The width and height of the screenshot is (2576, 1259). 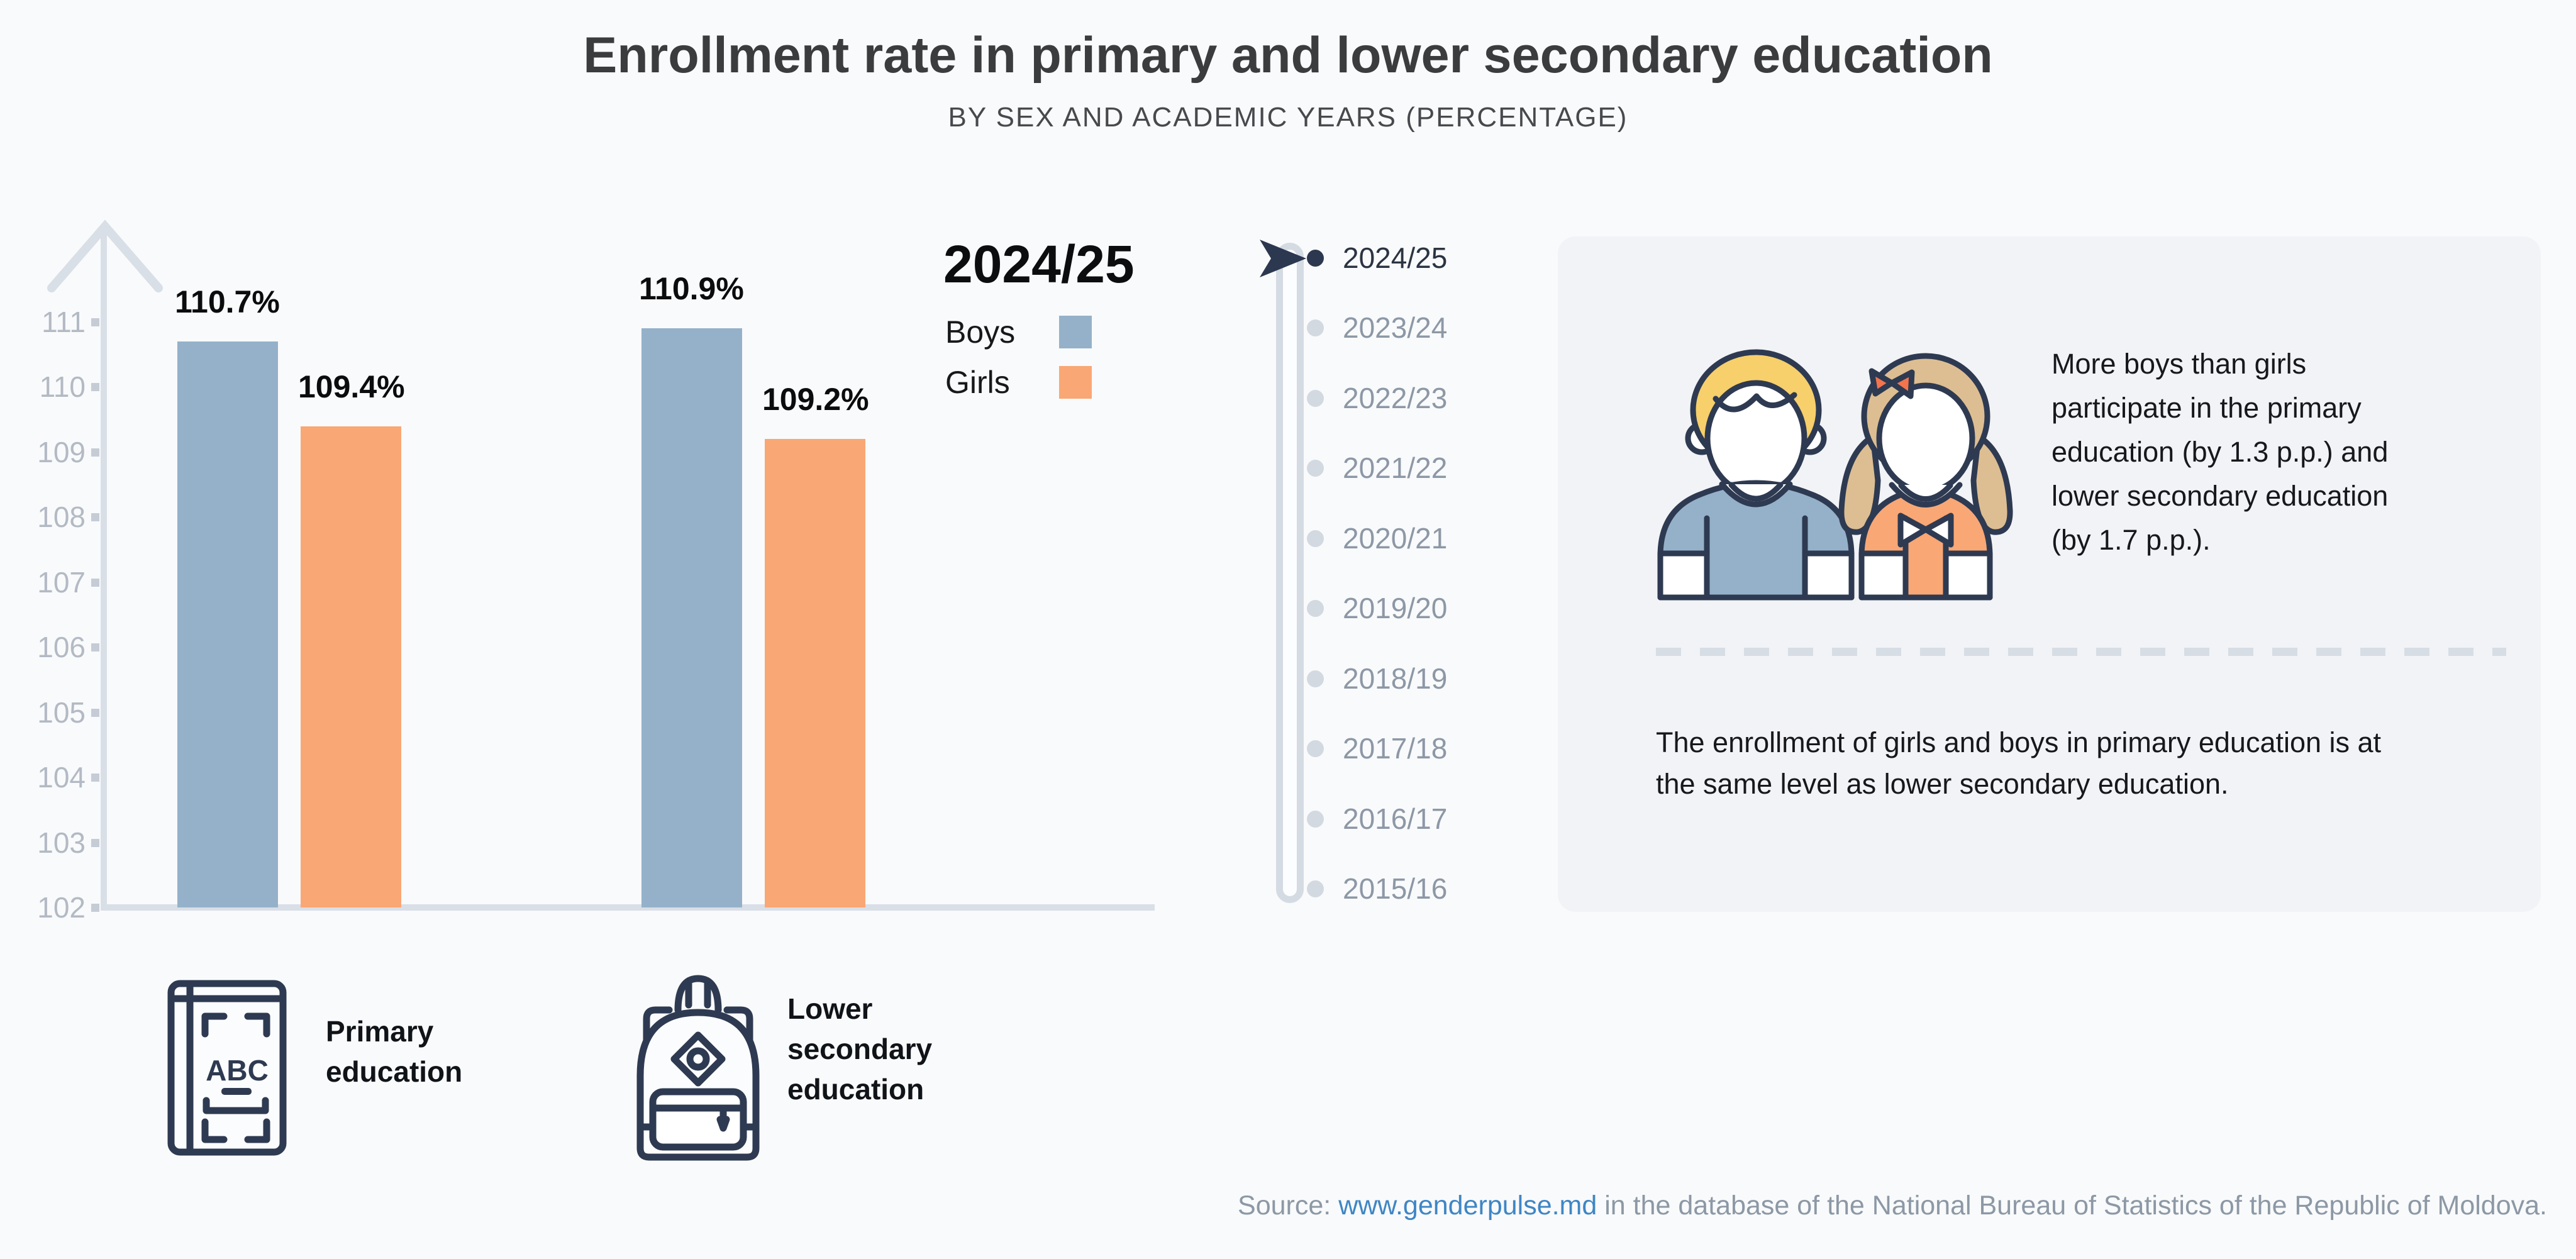 I want to click on year-slider-track, so click(x=1290, y=573).